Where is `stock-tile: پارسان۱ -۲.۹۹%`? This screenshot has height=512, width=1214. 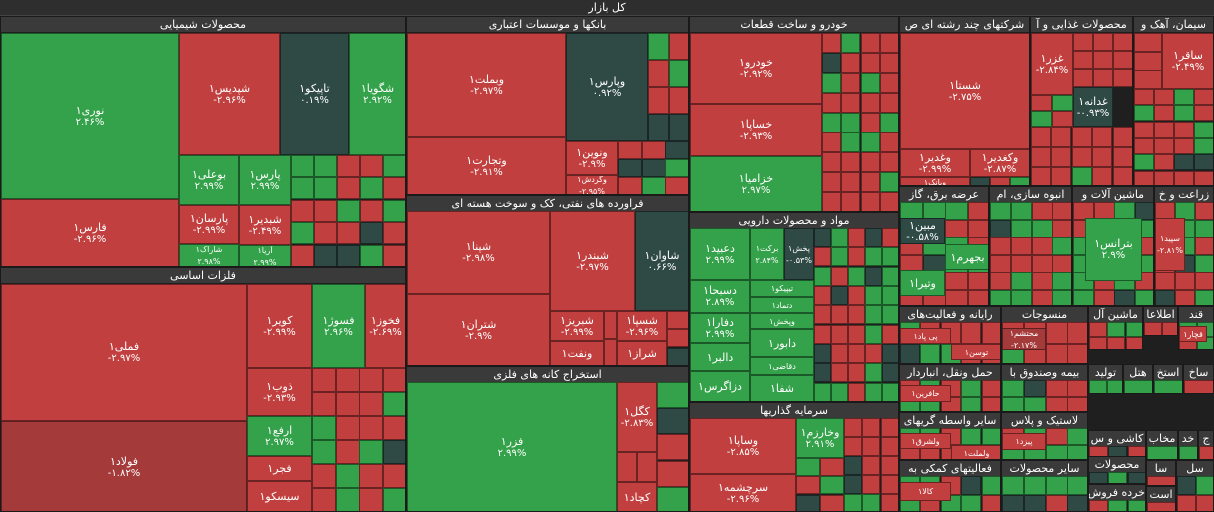 stock-tile: پارسان۱ -۲.۹۹% is located at coordinates (209, 224).